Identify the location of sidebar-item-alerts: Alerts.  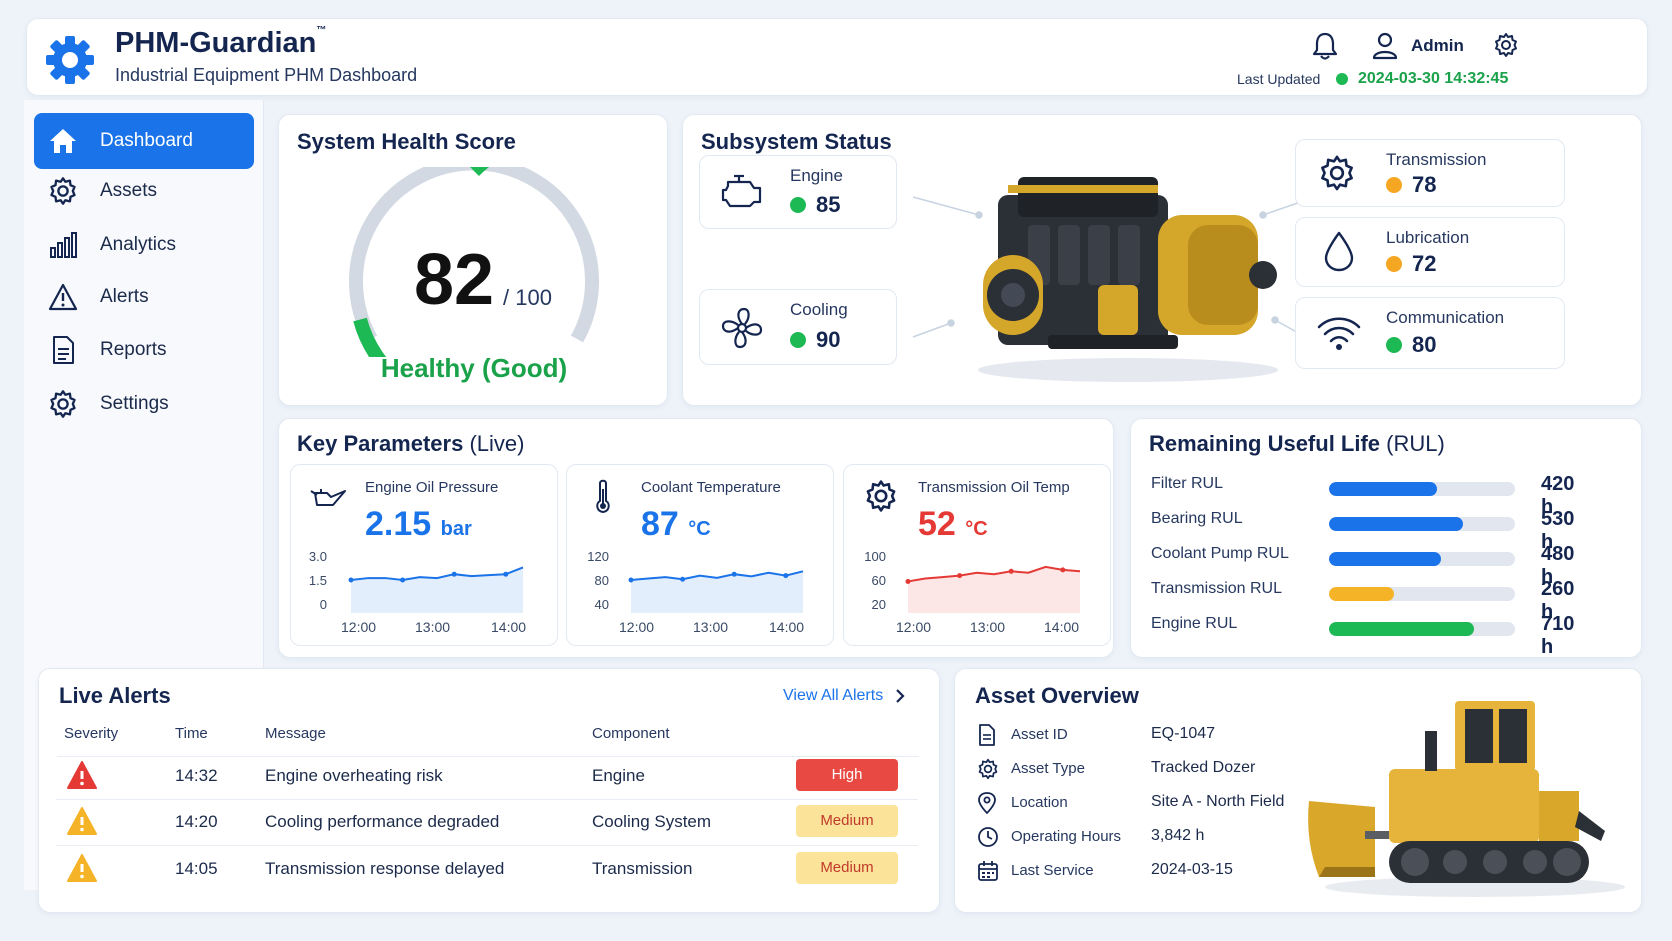
(144, 297).